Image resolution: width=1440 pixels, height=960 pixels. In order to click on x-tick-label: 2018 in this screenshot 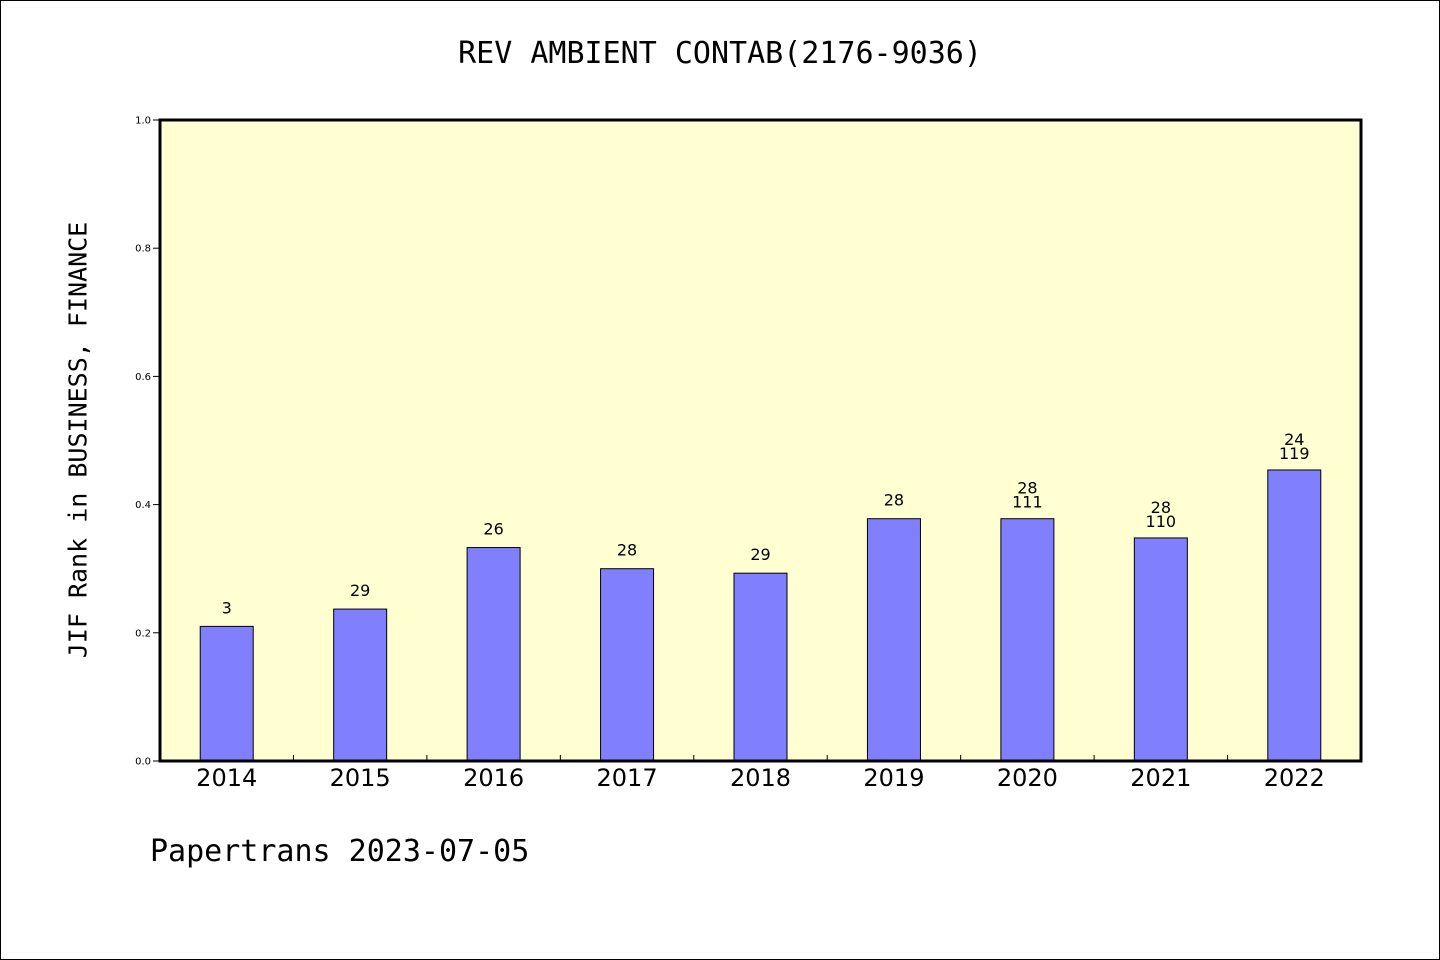, I will do `click(760, 778)`.